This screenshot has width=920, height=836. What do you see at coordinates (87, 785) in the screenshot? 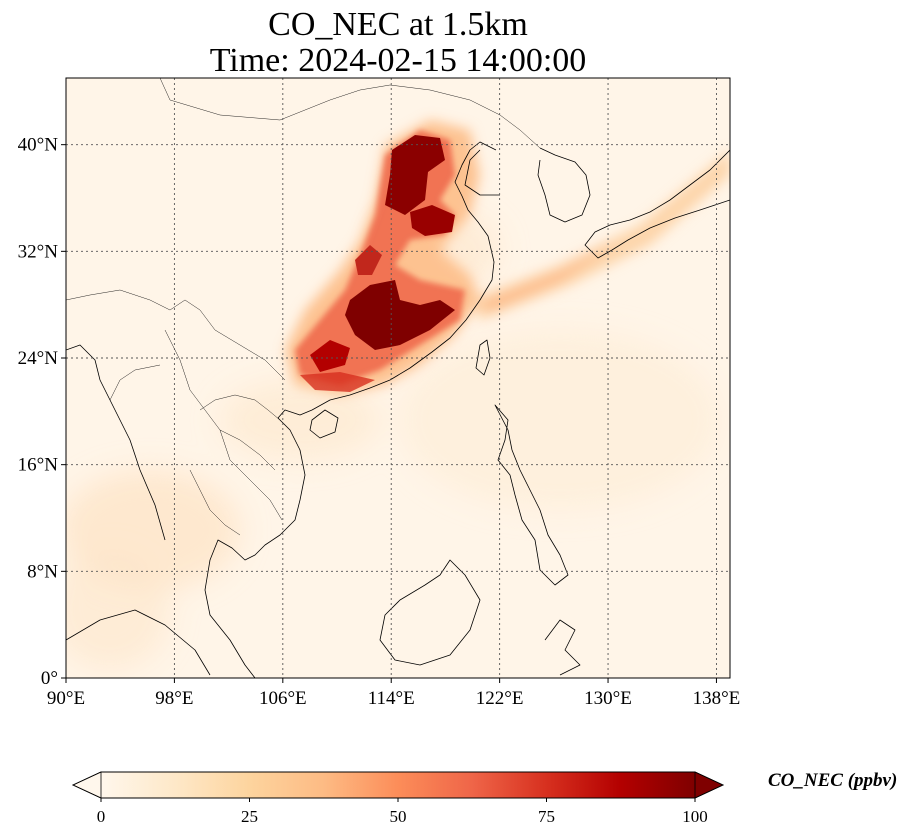
I see `colorbar-extend-min` at bounding box center [87, 785].